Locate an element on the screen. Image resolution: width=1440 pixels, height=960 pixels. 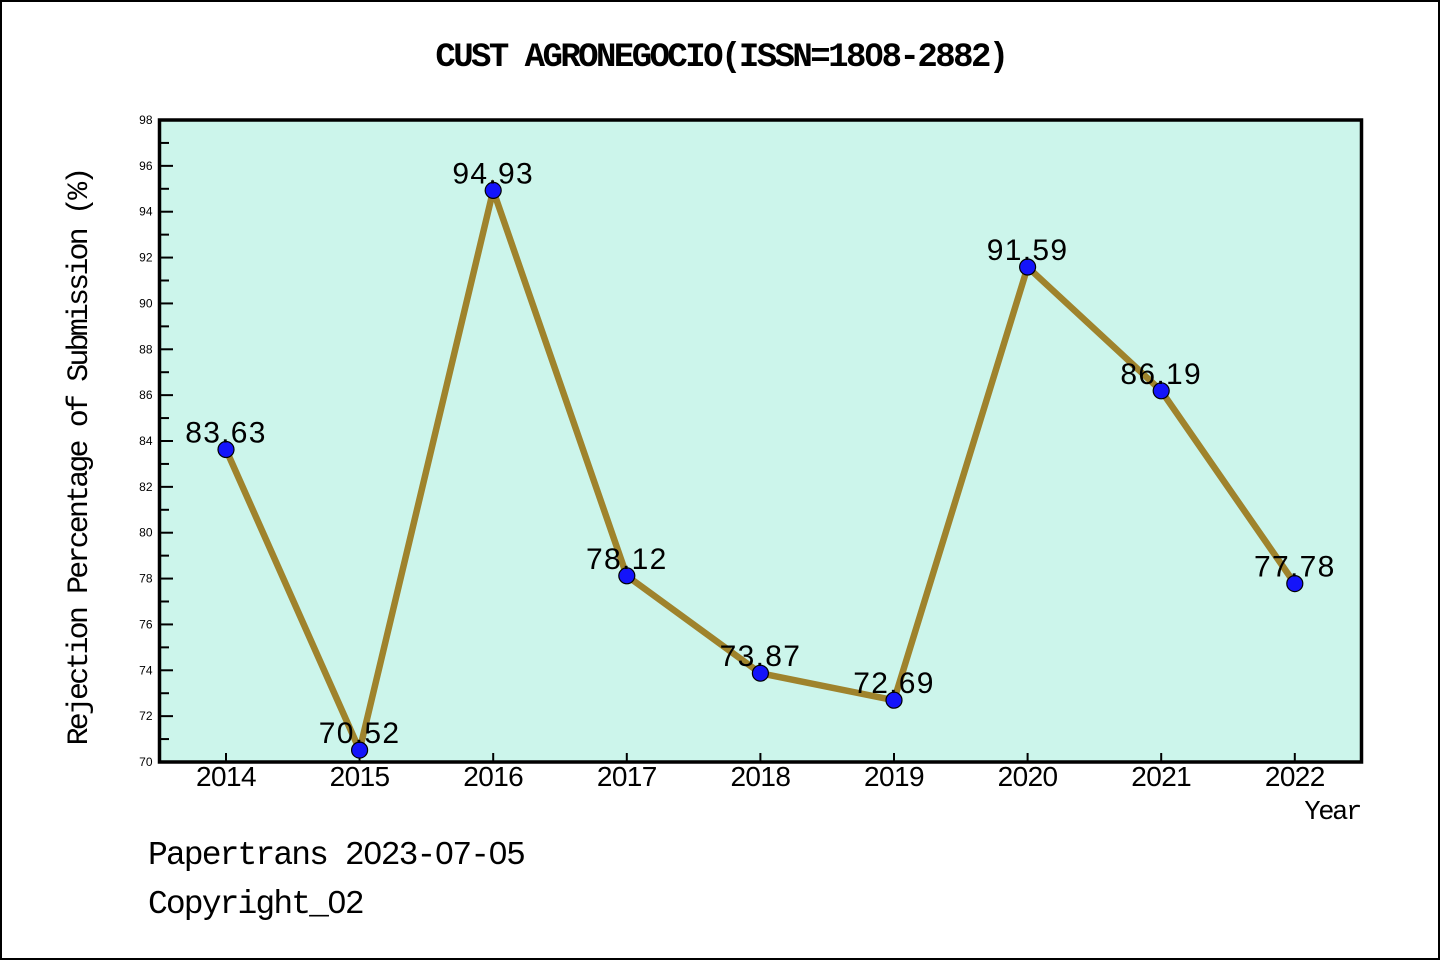
svg-text: 96 is located at coordinates (146, 166).